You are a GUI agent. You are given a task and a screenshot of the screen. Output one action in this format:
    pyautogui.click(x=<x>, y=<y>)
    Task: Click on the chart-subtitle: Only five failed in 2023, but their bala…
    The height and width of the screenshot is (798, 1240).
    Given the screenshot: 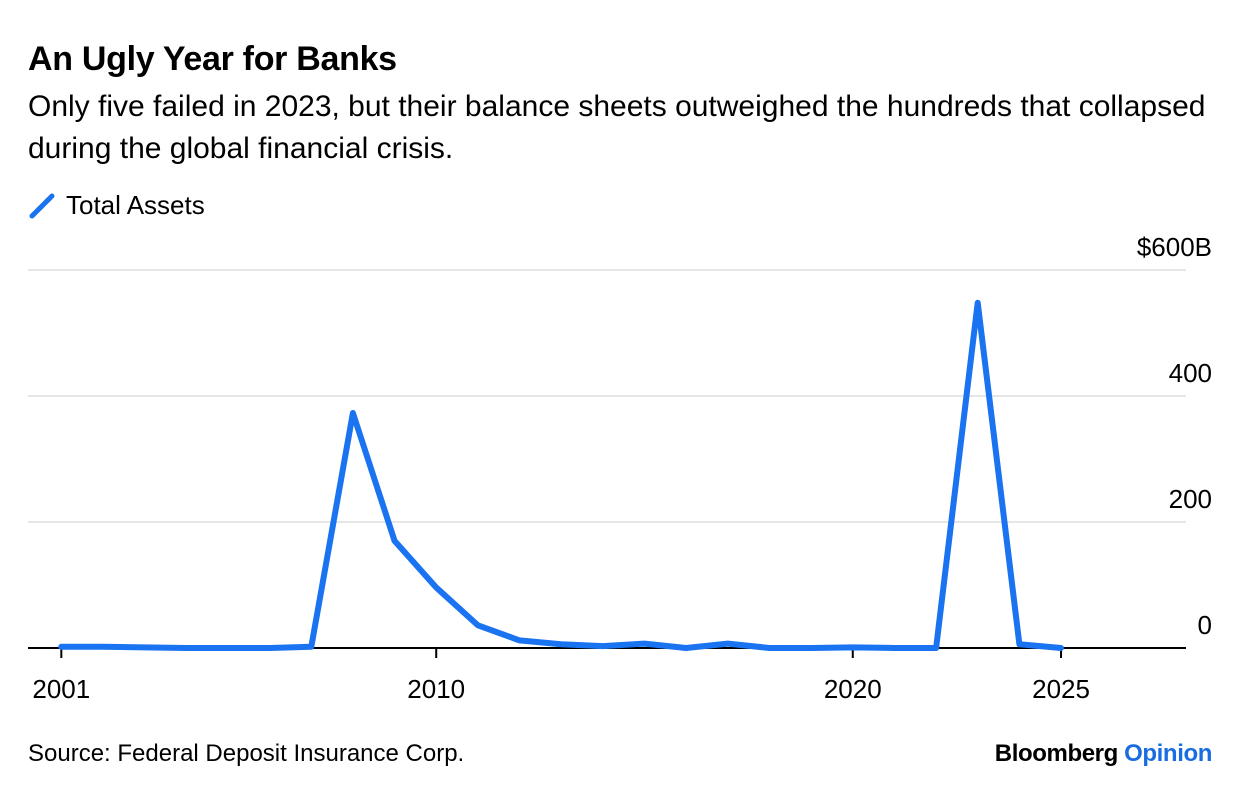 What is the action you would take?
    pyautogui.click(x=617, y=127)
    